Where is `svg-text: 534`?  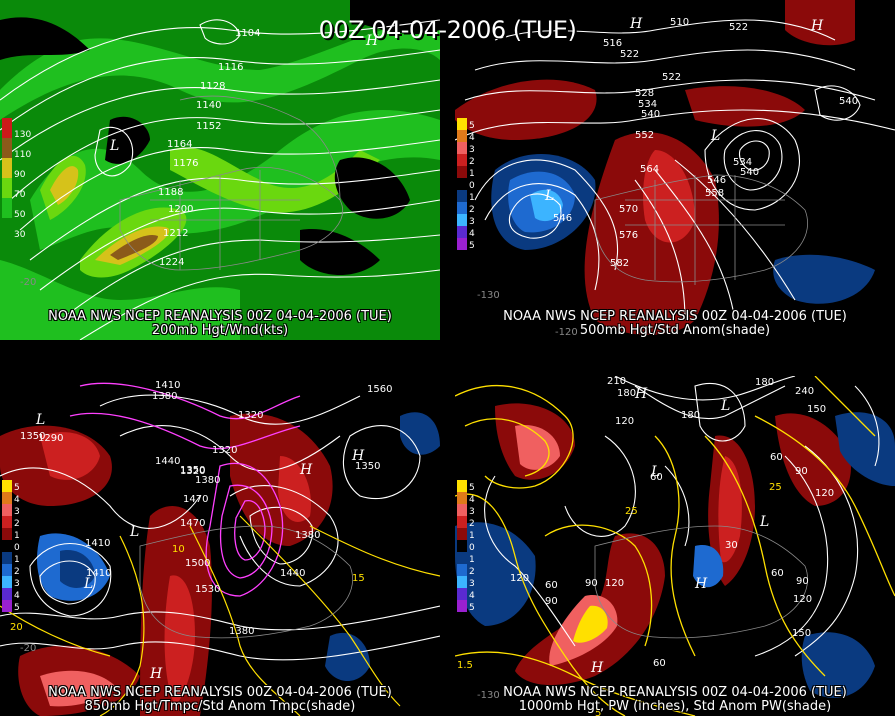
svg-text: 534 is located at coordinates (742, 162).